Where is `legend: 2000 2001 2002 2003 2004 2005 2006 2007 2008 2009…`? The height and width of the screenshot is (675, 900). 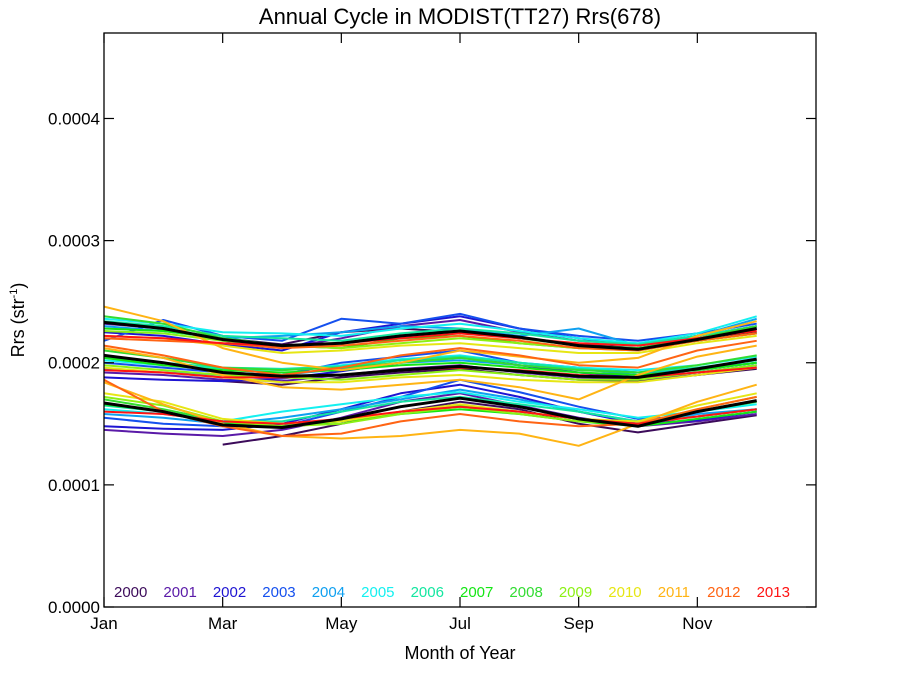
legend: 2000 2001 2002 2003 2004 2005 2006 2007 2008 2009… is located at coordinates (452, 592).